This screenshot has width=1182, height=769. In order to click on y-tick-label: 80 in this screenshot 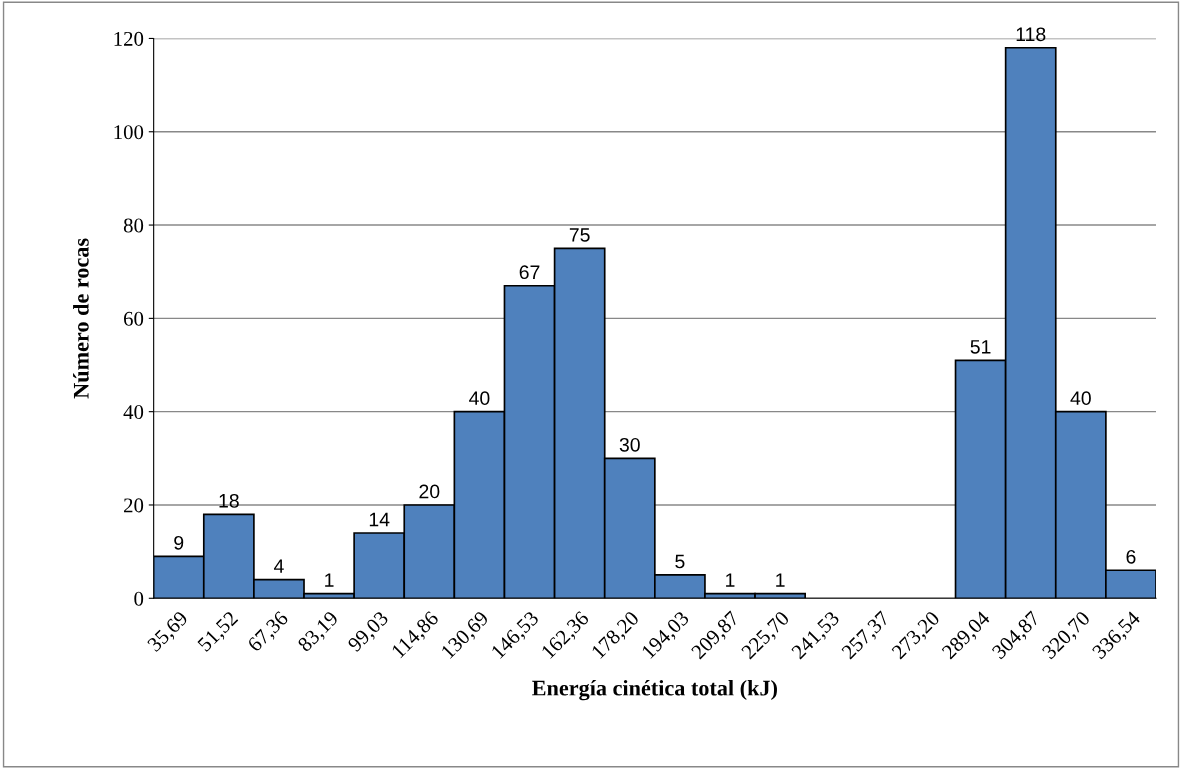, I will do `click(133, 225)`.